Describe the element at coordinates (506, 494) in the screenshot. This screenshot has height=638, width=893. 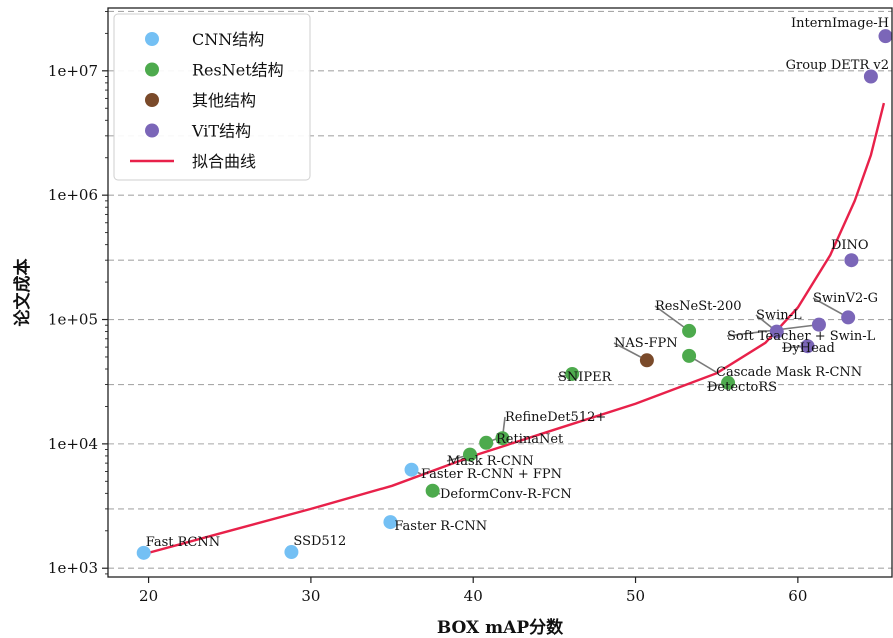
I see `data-point-label: DeformConv-R-FCN` at that location.